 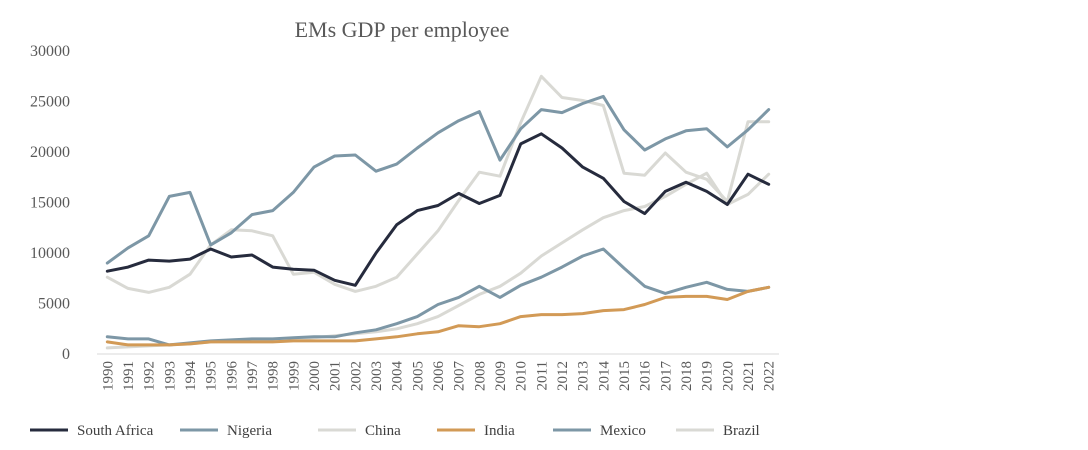 What do you see at coordinates (584, 376) in the screenshot?
I see `x-tick-label: 2013` at bounding box center [584, 376].